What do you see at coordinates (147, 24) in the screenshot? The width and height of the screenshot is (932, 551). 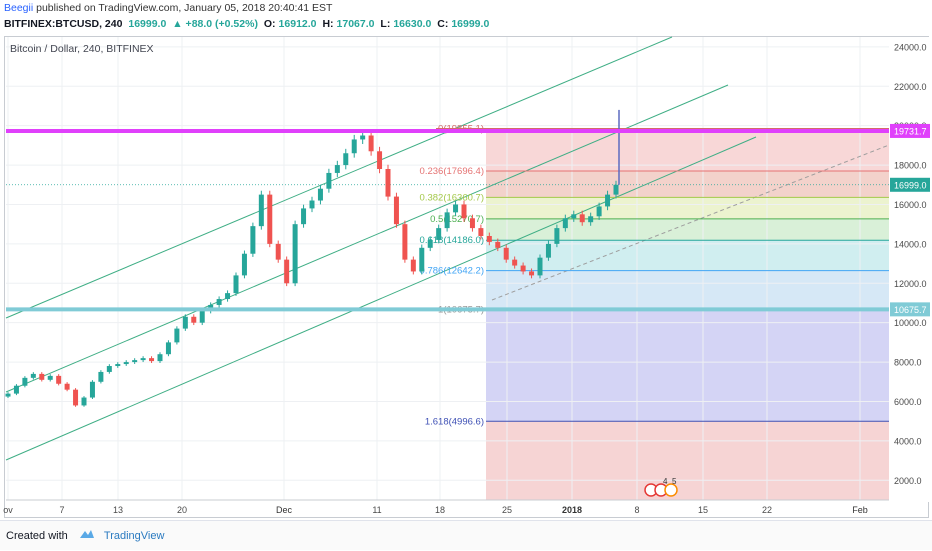 I see `last-price: 16999.0` at bounding box center [147, 24].